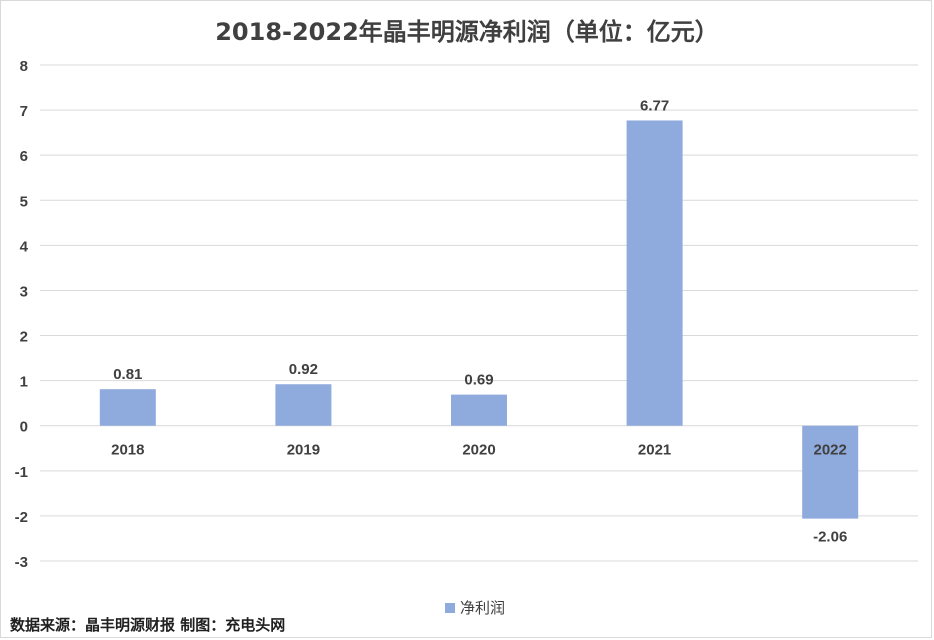 This screenshot has height=640, width=934. Describe the element at coordinates (24, 291) in the screenshot. I see `y-tick-label: 3` at that location.